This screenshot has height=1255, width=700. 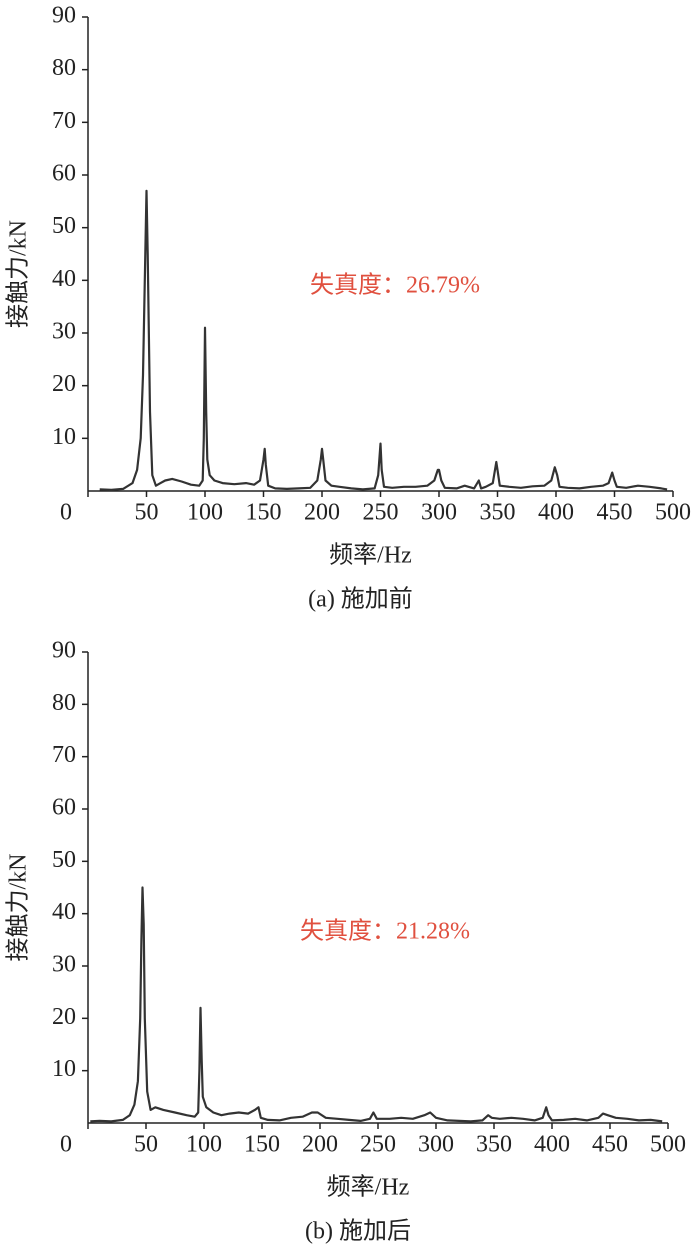 What do you see at coordinates (385, 931) in the screenshot?
I see `annotation: 失真度：21.28%` at bounding box center [385, 931].